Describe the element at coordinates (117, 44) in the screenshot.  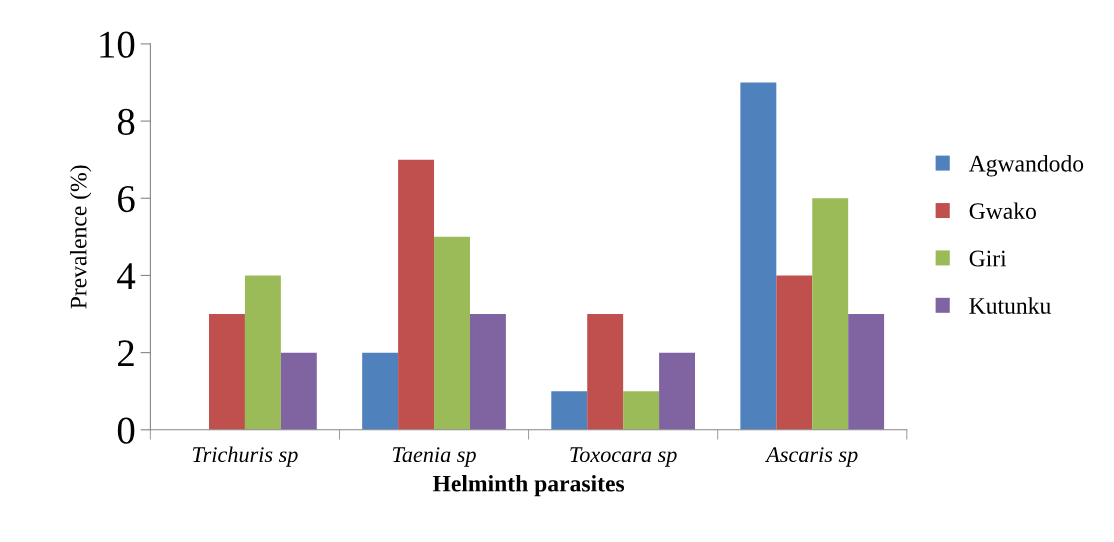
I see `y-tick-label: 10` at that location.